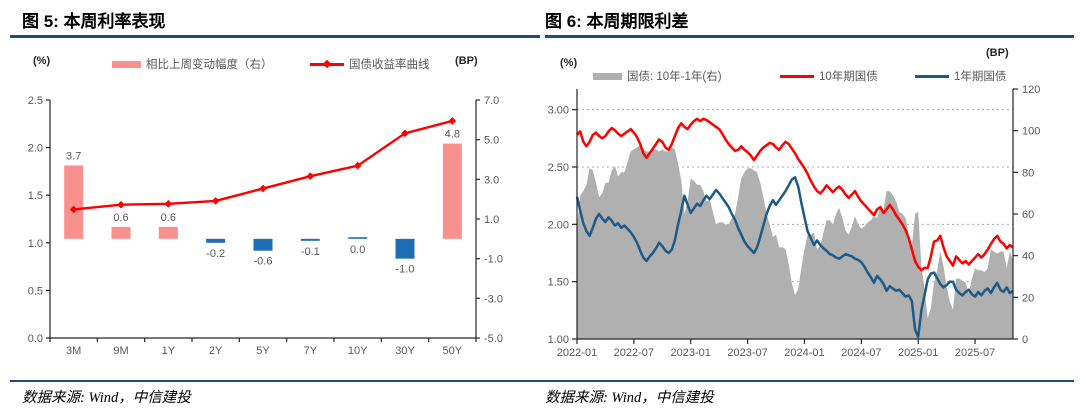 The image size is (1080, 409). I want to click on svg-text: 5.0, so click(491, 141).